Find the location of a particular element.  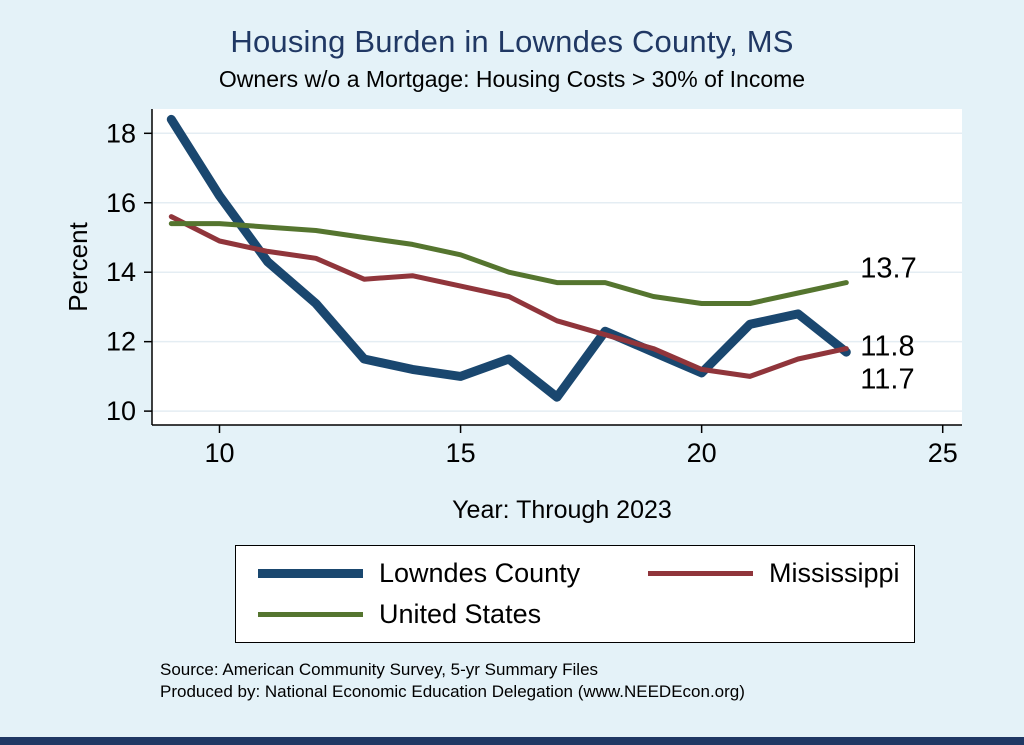

x-tick-label: 10 is located at coordinates (219, 453).